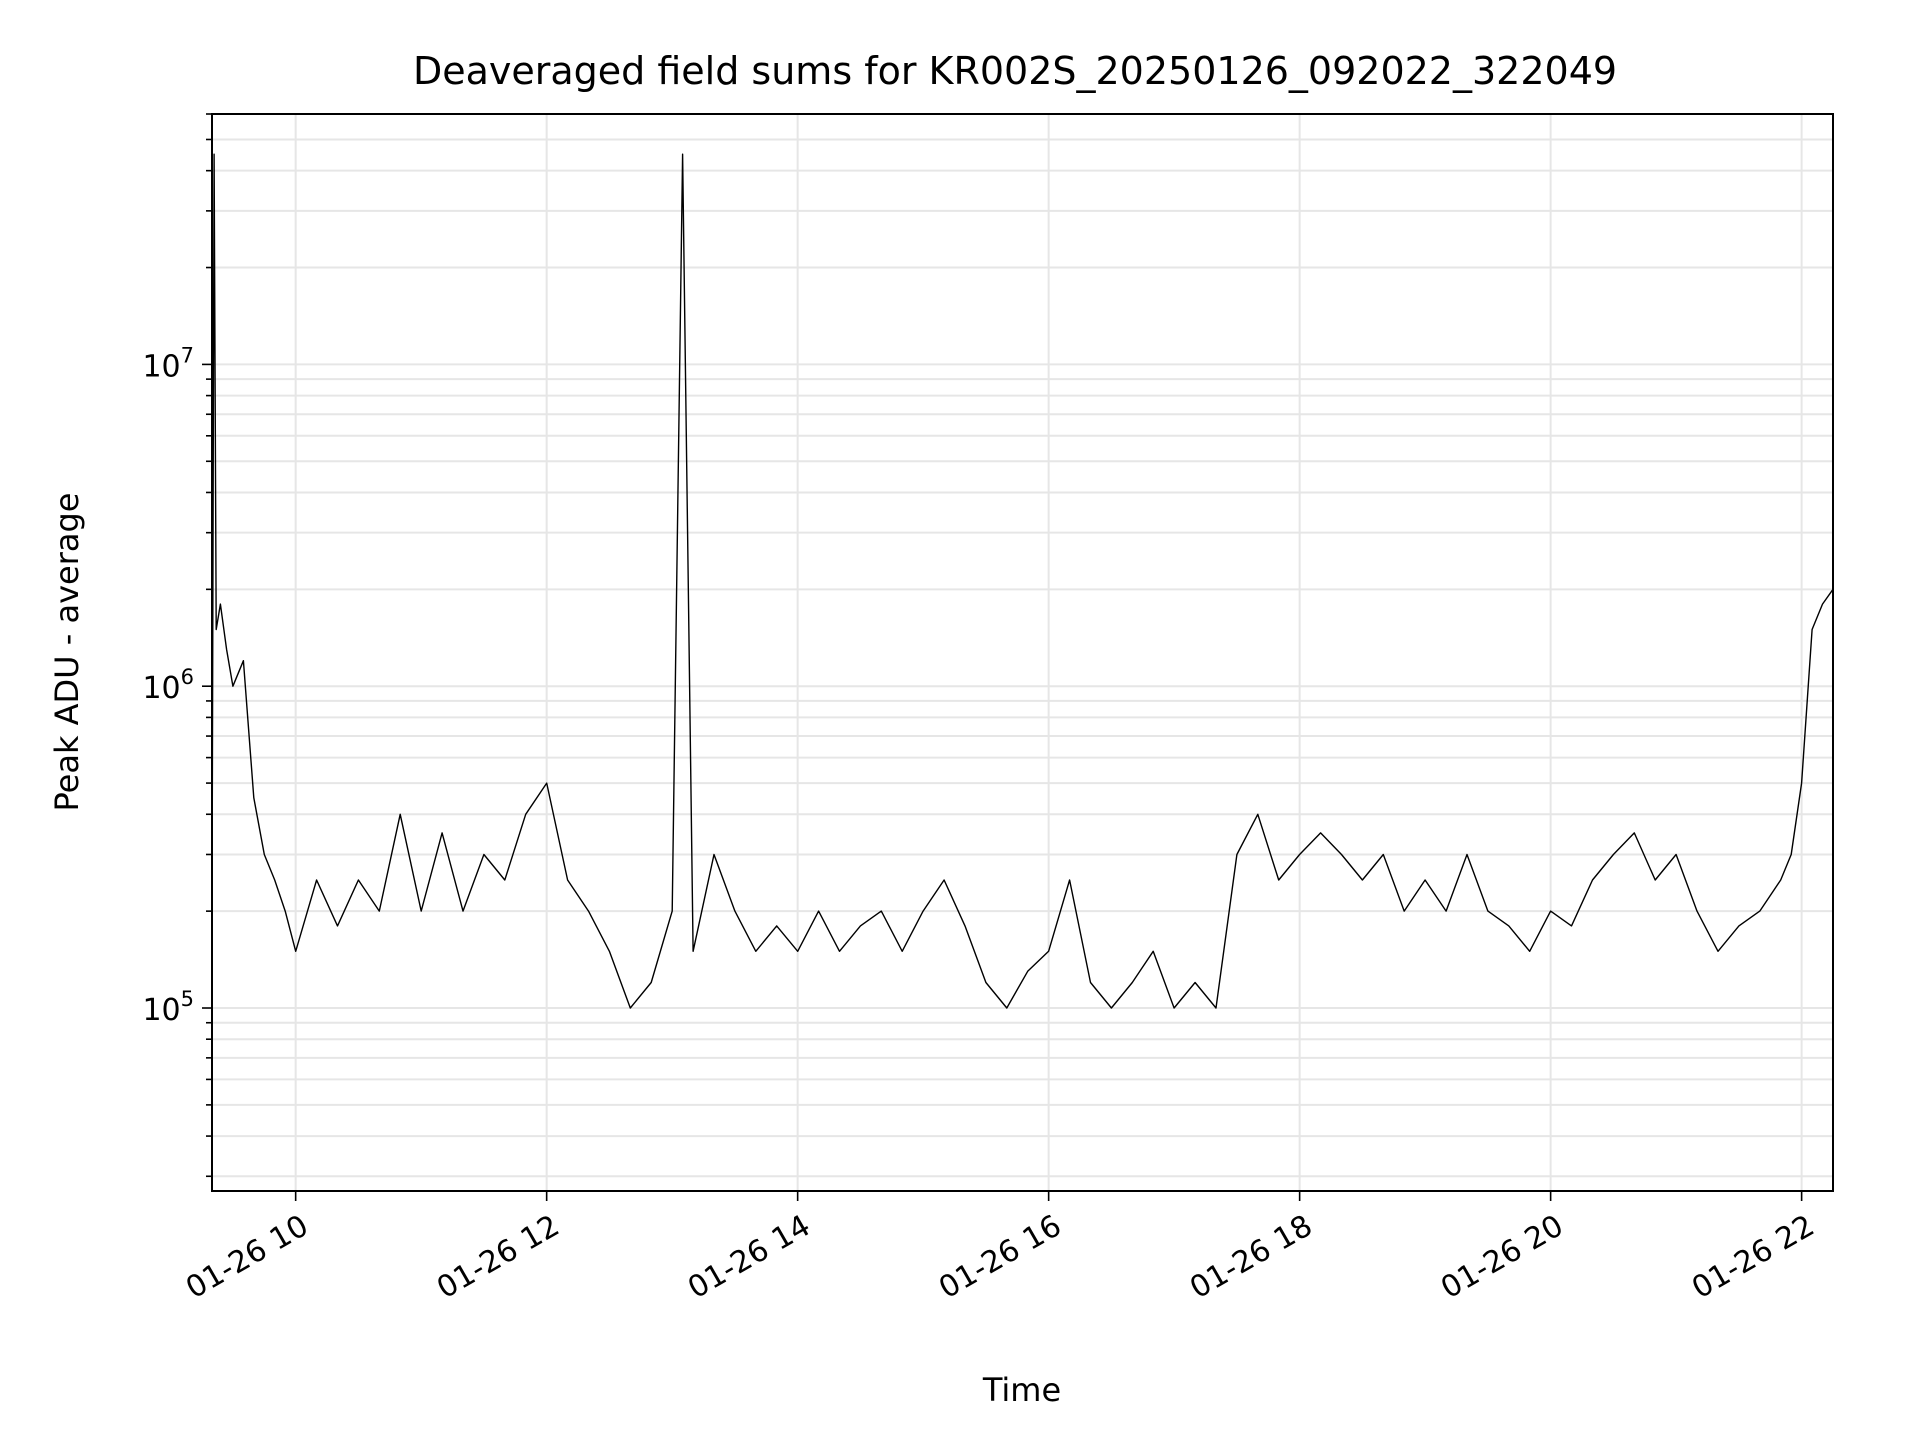 The width and height of the screenshot is (1920, 1440). Describe the element at coordinates (1021, 1390) in the screenshot. I see `x-axis-title: Time` at that location.